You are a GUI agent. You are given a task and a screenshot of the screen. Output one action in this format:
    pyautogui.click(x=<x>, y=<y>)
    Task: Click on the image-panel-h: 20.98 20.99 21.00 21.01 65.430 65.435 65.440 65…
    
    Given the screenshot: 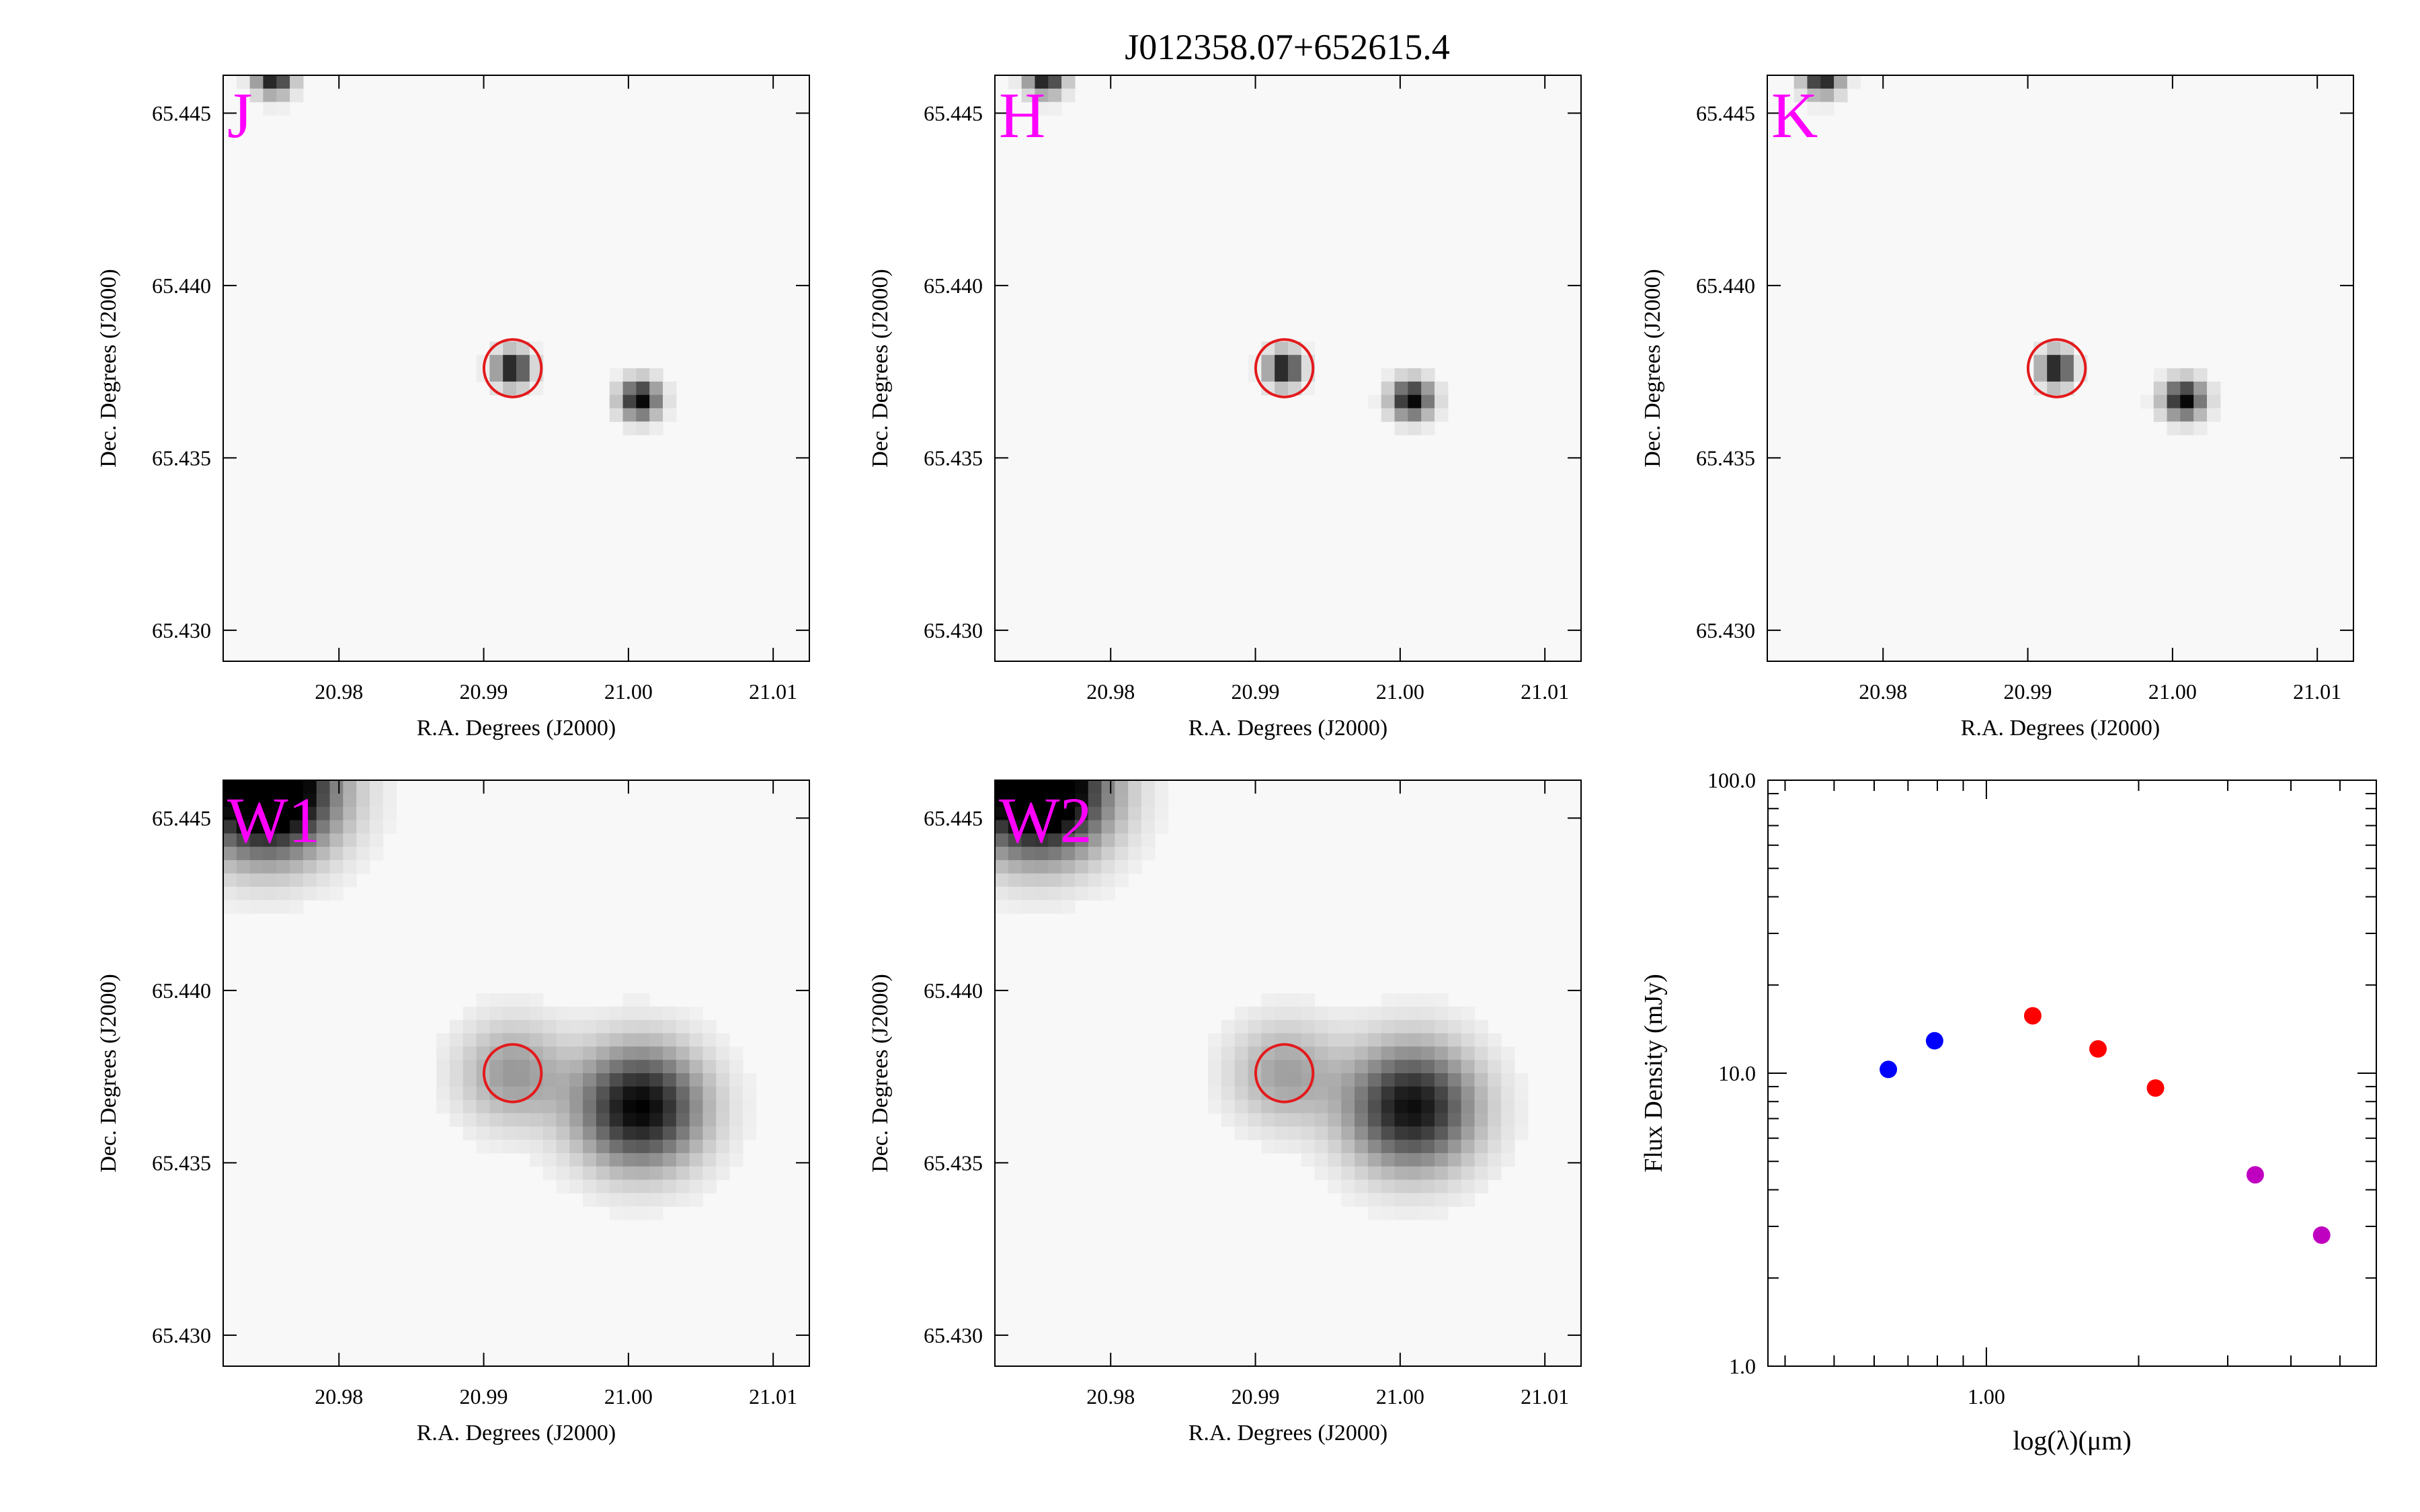 What is the action you would take?
    pyautogui.click(x=1225, y=408)
    